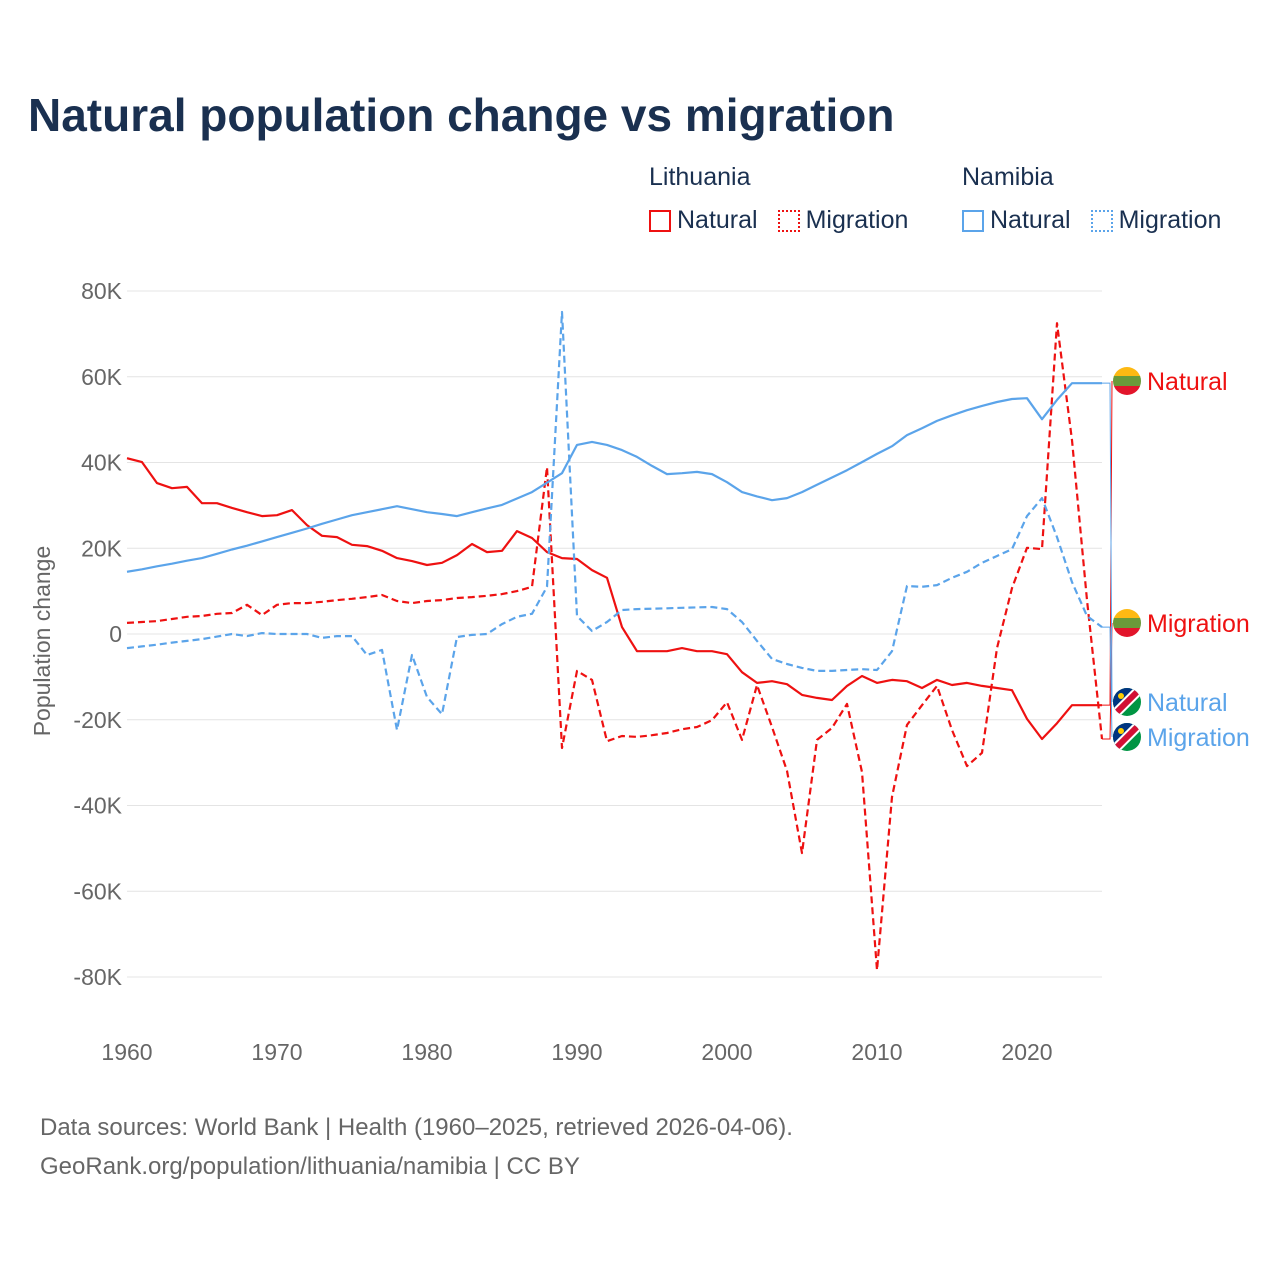  I want to click on y-tick-label: 20K, so click(102, 548).